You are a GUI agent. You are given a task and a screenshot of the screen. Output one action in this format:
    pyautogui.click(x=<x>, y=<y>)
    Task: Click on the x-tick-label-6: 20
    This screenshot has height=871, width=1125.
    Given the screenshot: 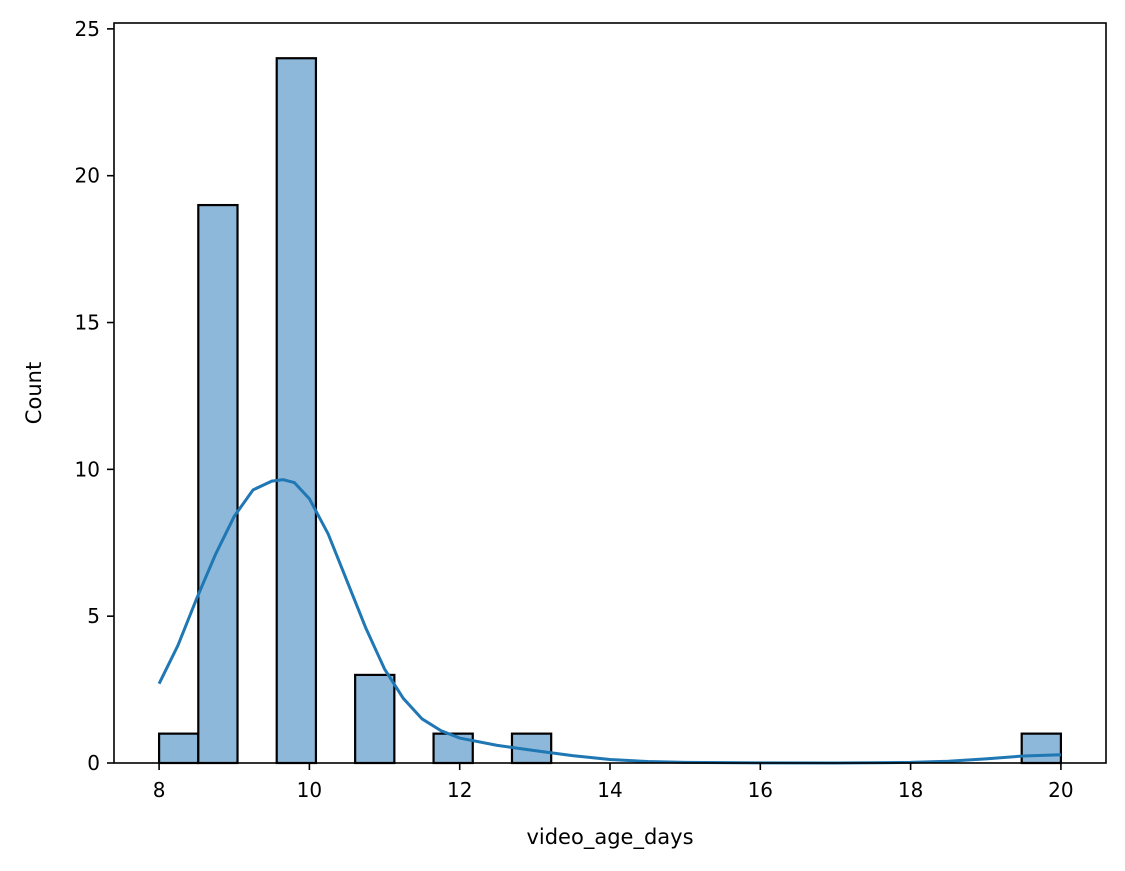 What is the action you would take?
    pyautogui.click(x=1060, y=790)
    